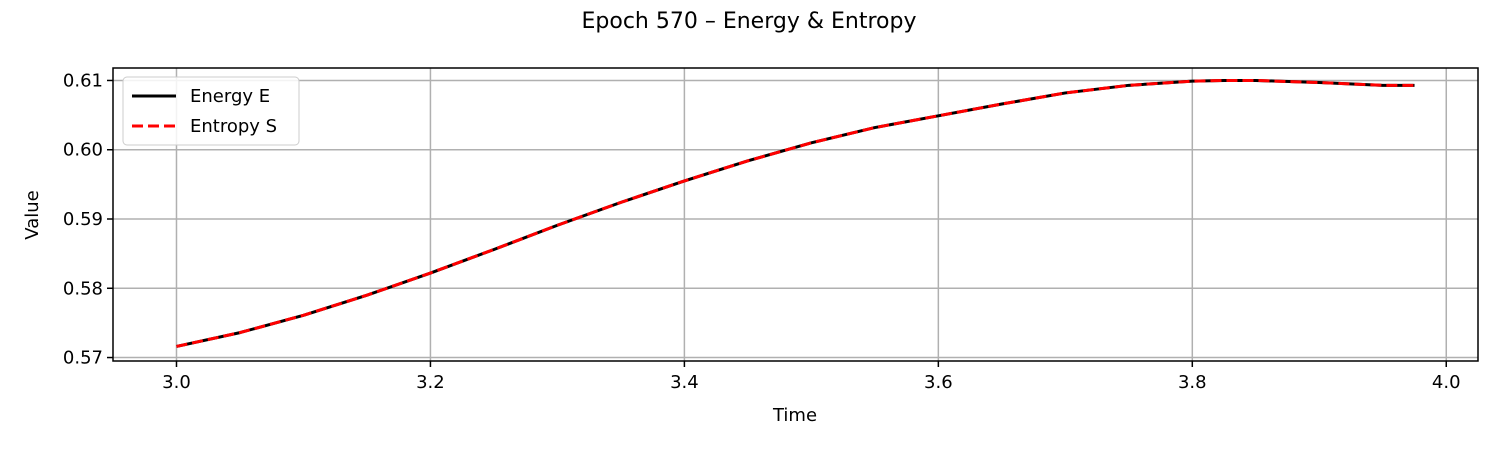 This screenshot has width=1500, height=450. I want to click on x-axis-label: Time, so click(794, 415).